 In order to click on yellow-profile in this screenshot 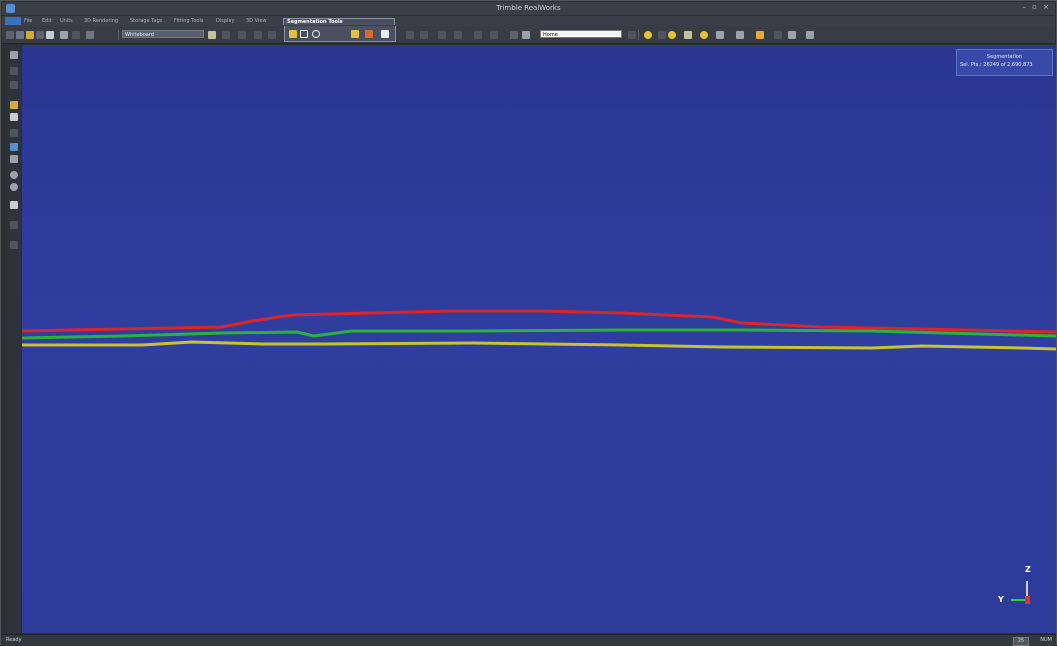, I will do `click(539, 345)`.